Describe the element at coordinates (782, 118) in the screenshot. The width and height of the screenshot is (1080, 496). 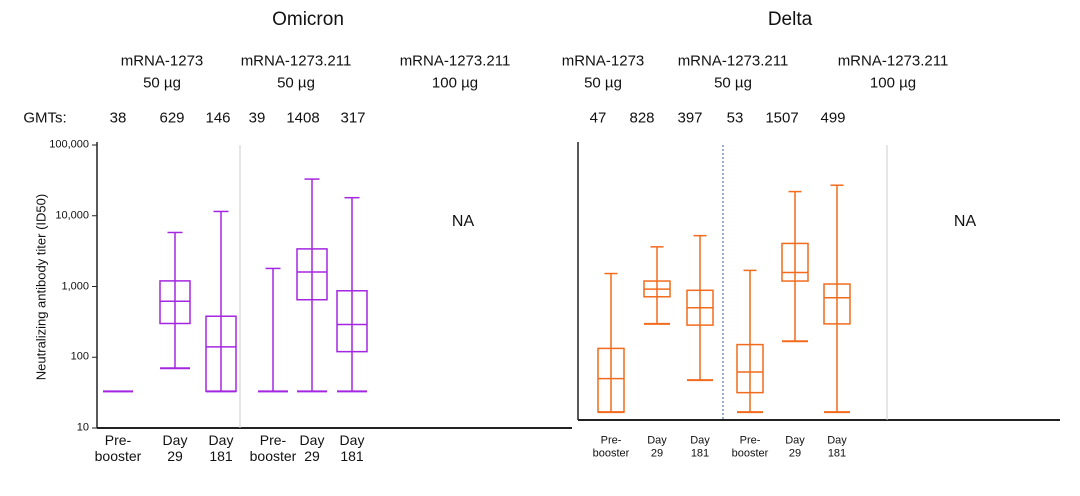
I see `gmt-value: 1507` at that location.